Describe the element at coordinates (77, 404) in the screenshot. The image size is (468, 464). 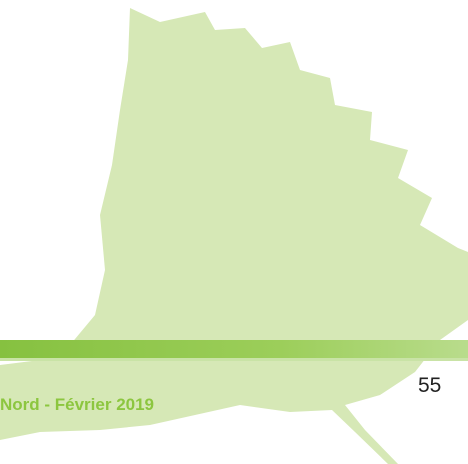
I see `footer-text: Nord - Février 2019` at that location.